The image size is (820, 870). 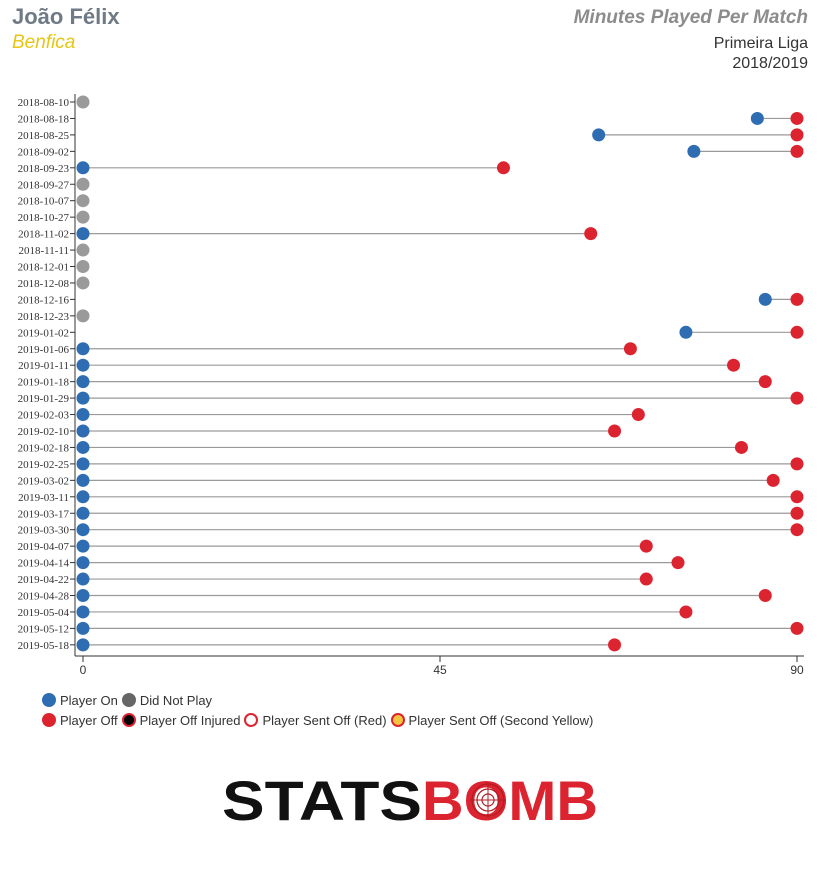 I want to click on y-tick-label: 2018-09-23, so click(x=44, y=169).